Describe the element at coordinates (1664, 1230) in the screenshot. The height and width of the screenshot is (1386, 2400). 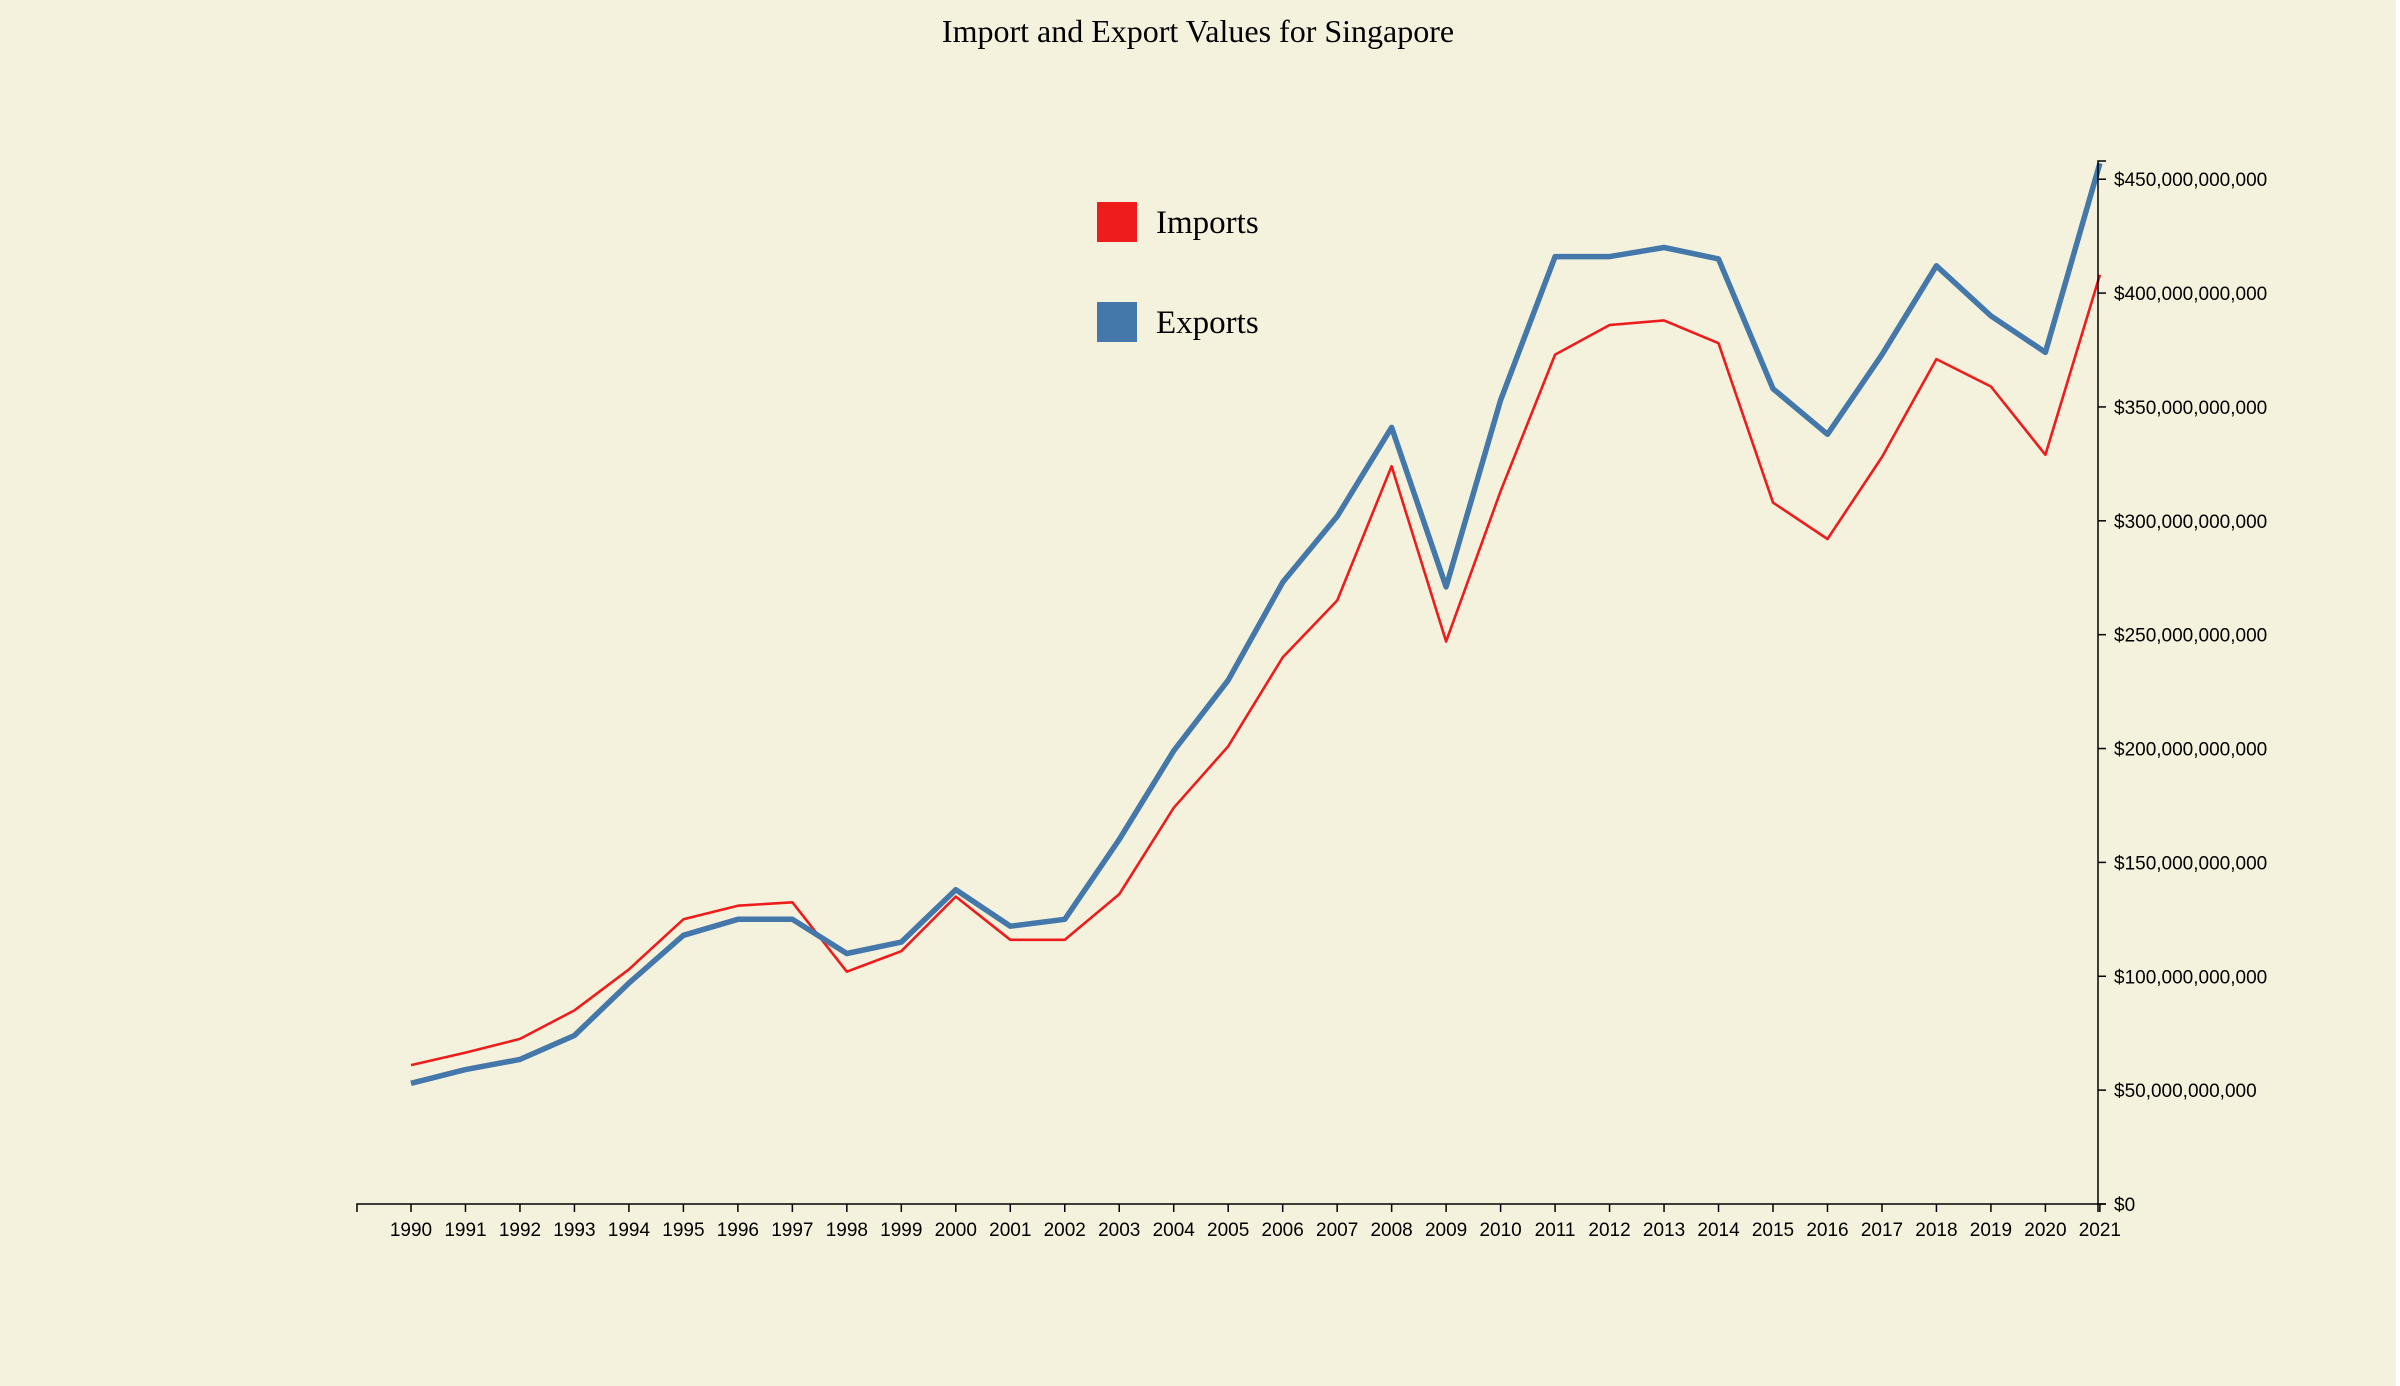
I see `x-tick-label: 2013` at that location.